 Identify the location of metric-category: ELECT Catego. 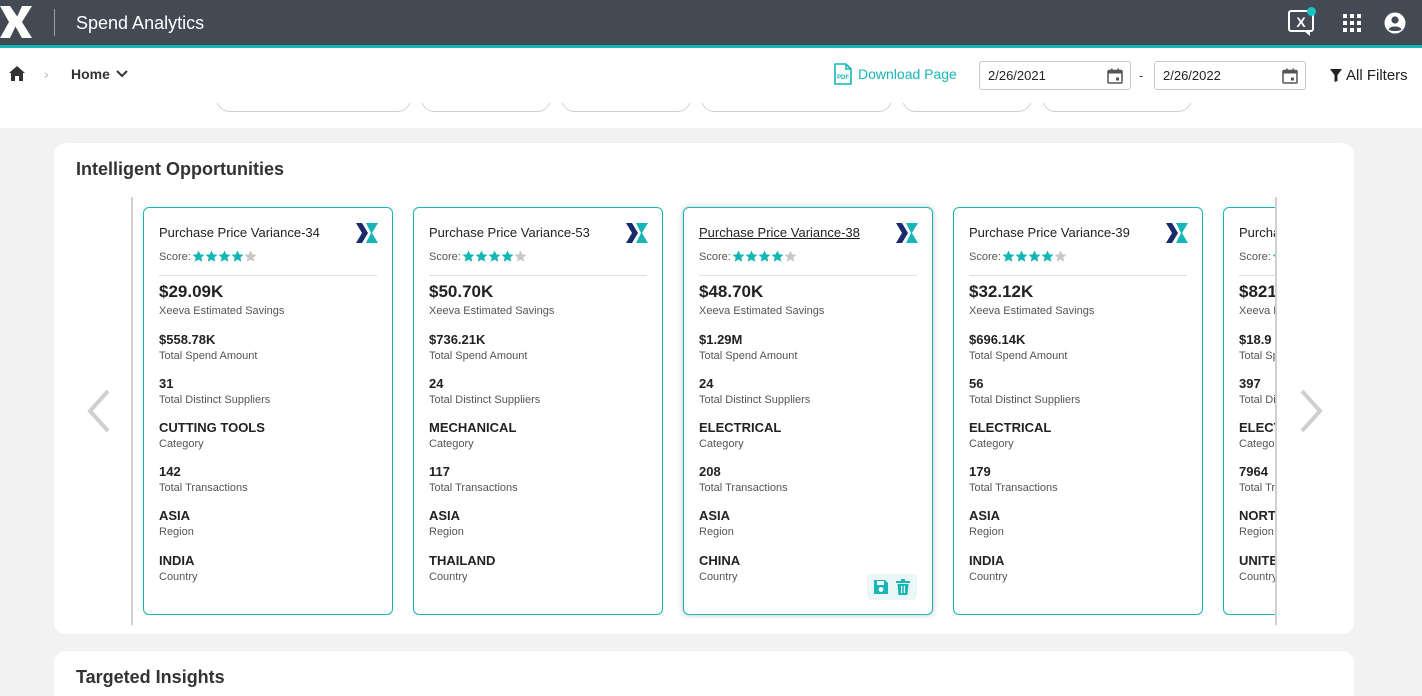
(1258, 435).